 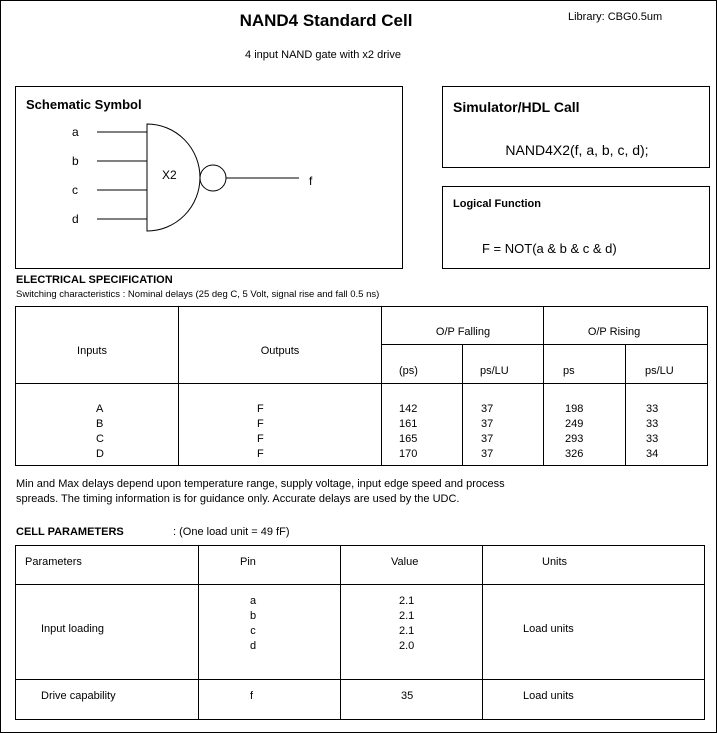 I want to click on page-subtitle: 4 input NAND gate with x2 drive, so click(x=323, y=55).